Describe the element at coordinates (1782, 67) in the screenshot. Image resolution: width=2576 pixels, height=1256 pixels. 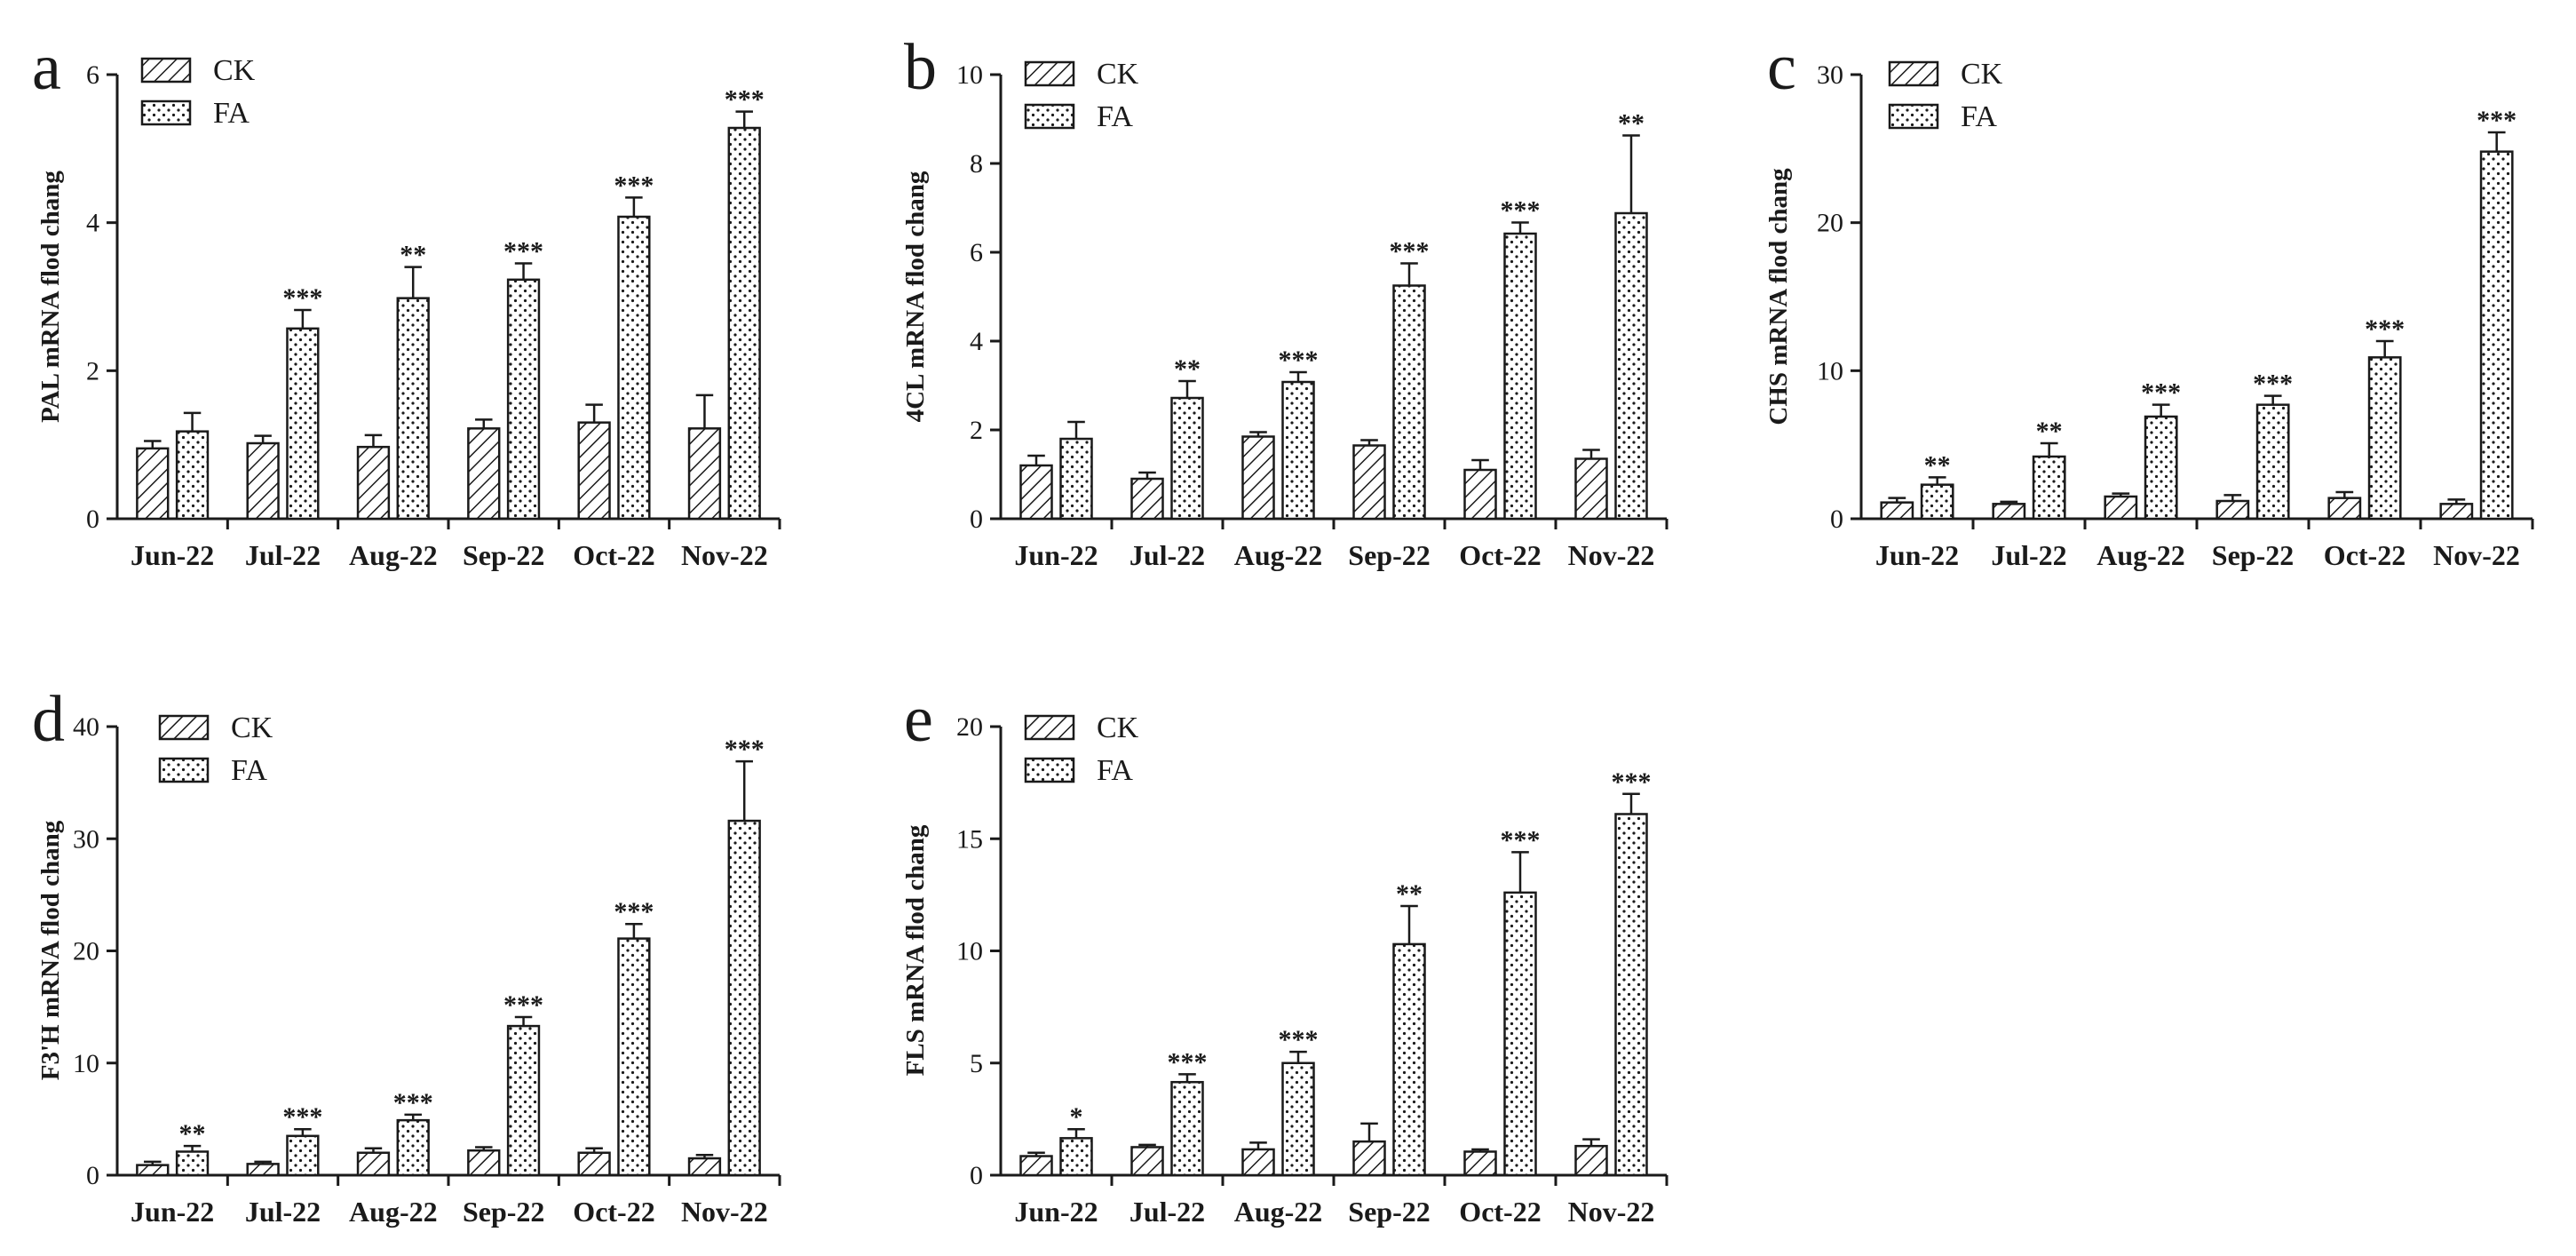
I see `panel-letter: c` at that location.